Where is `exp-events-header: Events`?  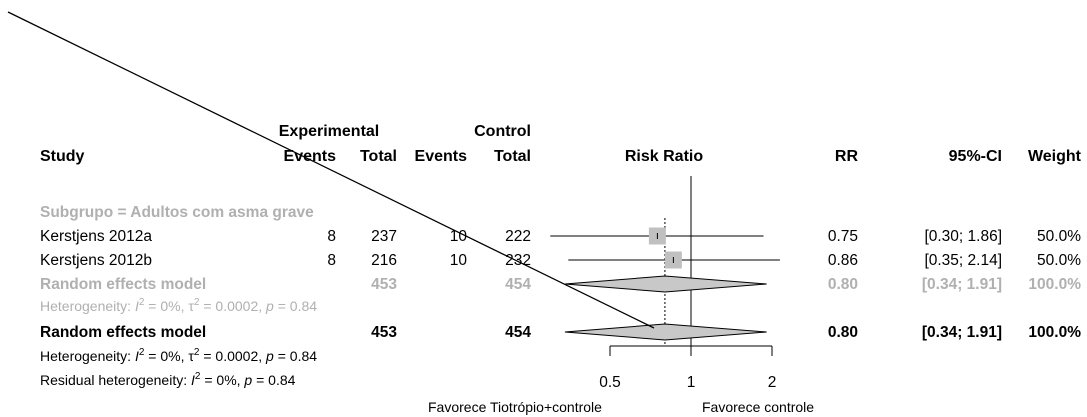
exp-events-header: Events is located at coordinates (310, 156).